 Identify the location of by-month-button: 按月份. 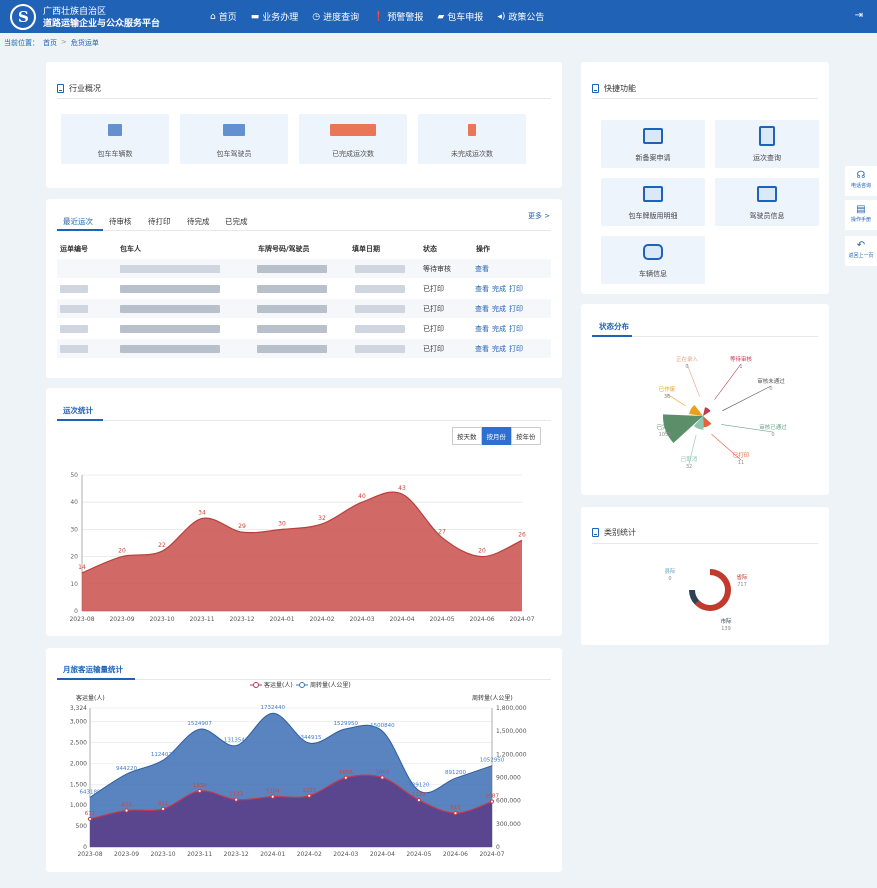
(496, 436).